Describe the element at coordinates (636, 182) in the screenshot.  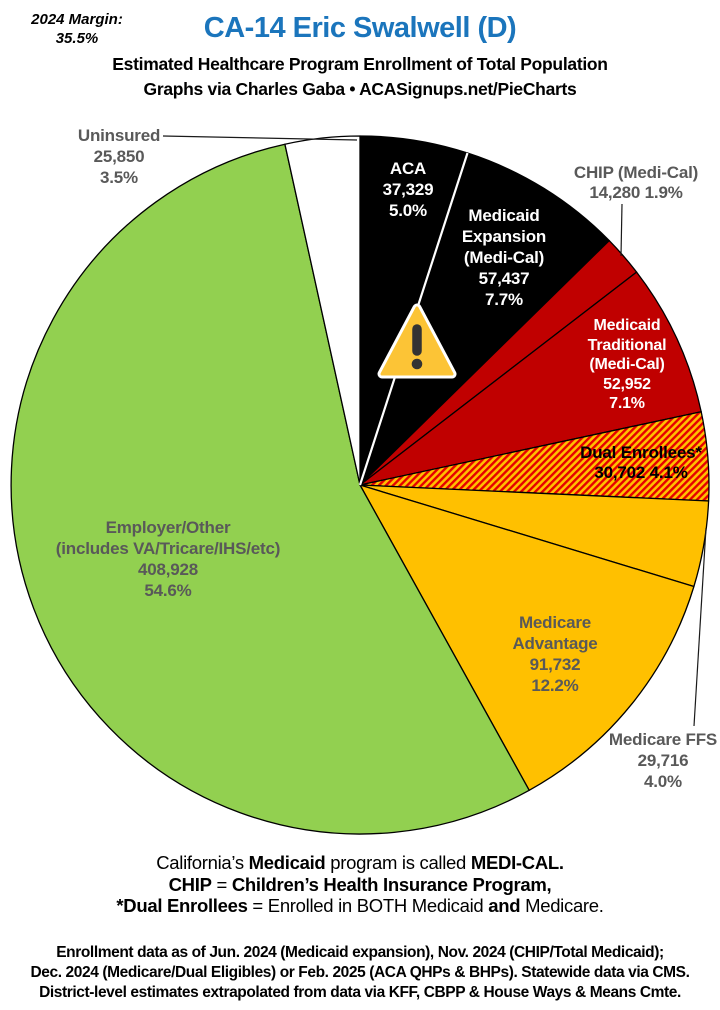
I see `slice-label-chip: CHIP (Medi-Cal) 14,280 1.9%` at that location.